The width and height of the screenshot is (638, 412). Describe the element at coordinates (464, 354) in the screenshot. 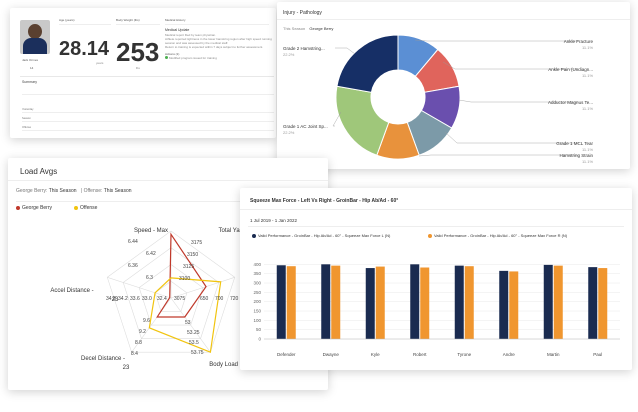

I see `x-tick-label: Tyrone` at that location.